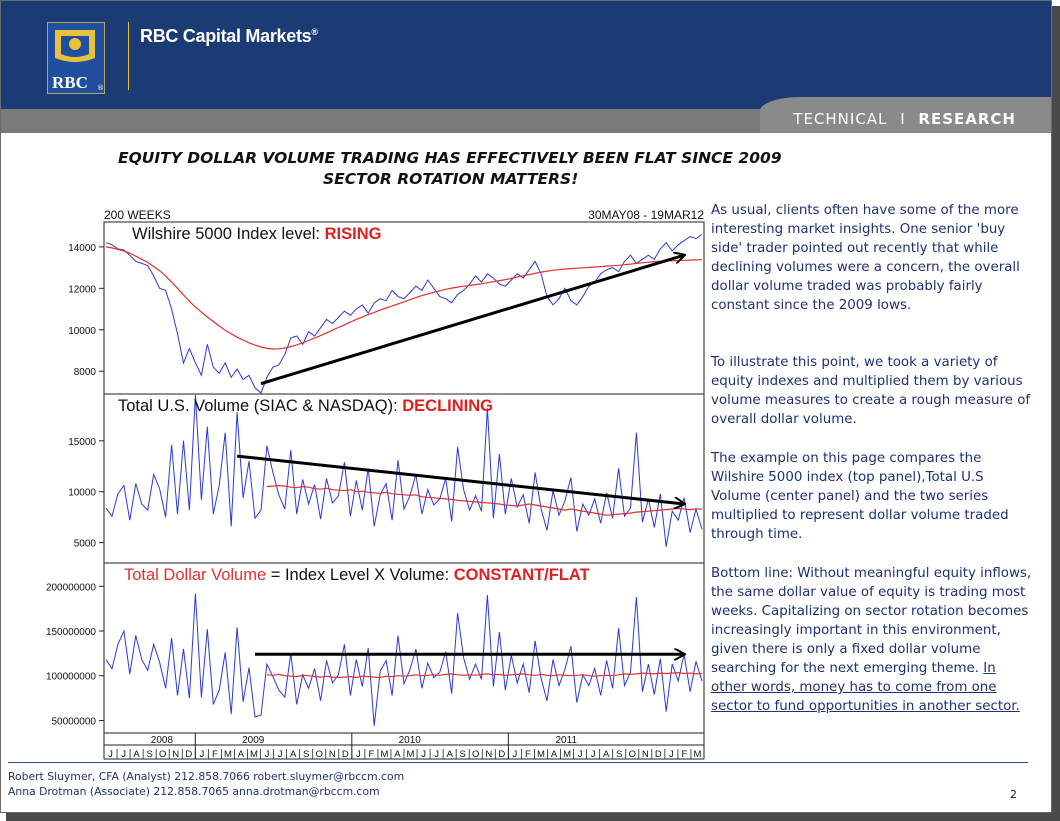  What do you see at coordinates (522, 575) in the screenshot?
I see `dollar-volume-panel-label-status: CONSTANT/FLAT` at bounding box center [522, 575].